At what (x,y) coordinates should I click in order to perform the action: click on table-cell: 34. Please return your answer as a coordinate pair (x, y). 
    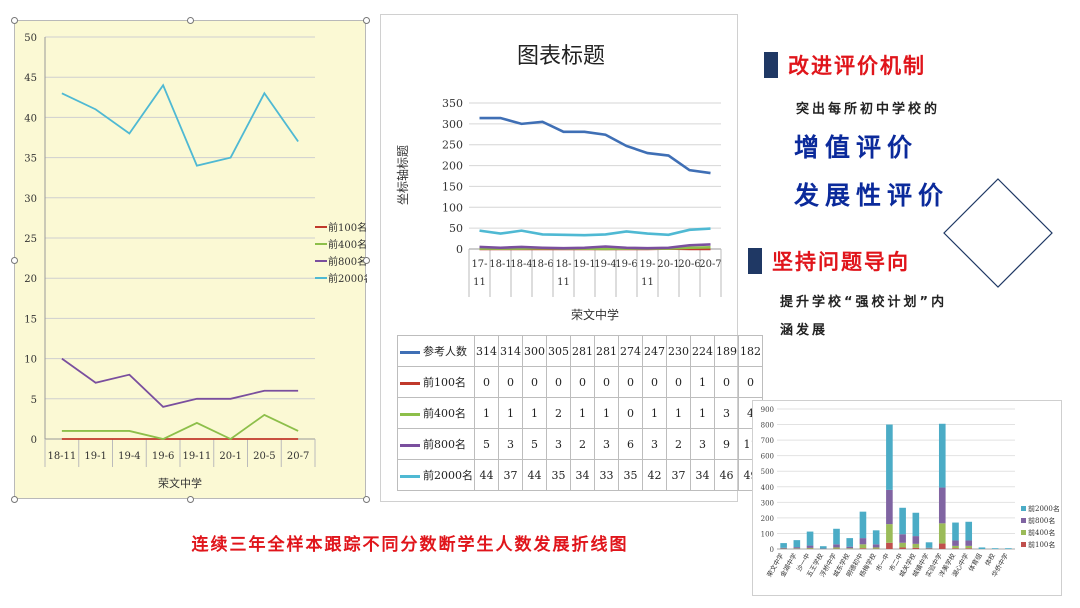
    Looking at the image, I should click on (702, 475).